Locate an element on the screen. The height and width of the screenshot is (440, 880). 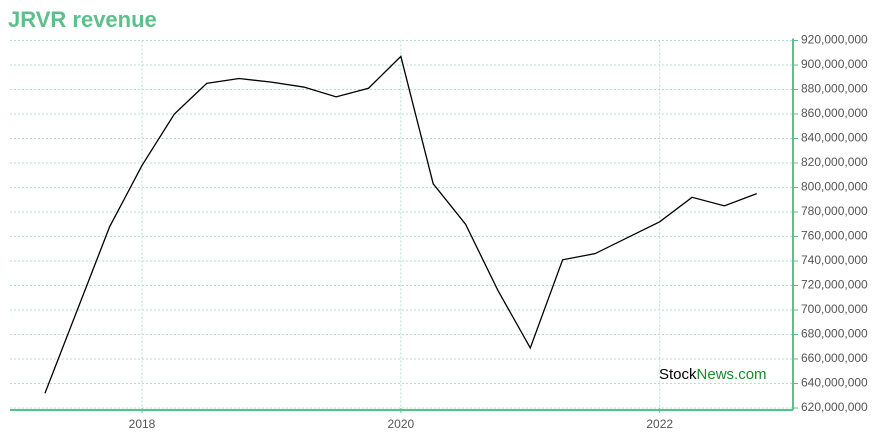
y-tick-label: 640,000,000 is located at coordinates (834, 383).